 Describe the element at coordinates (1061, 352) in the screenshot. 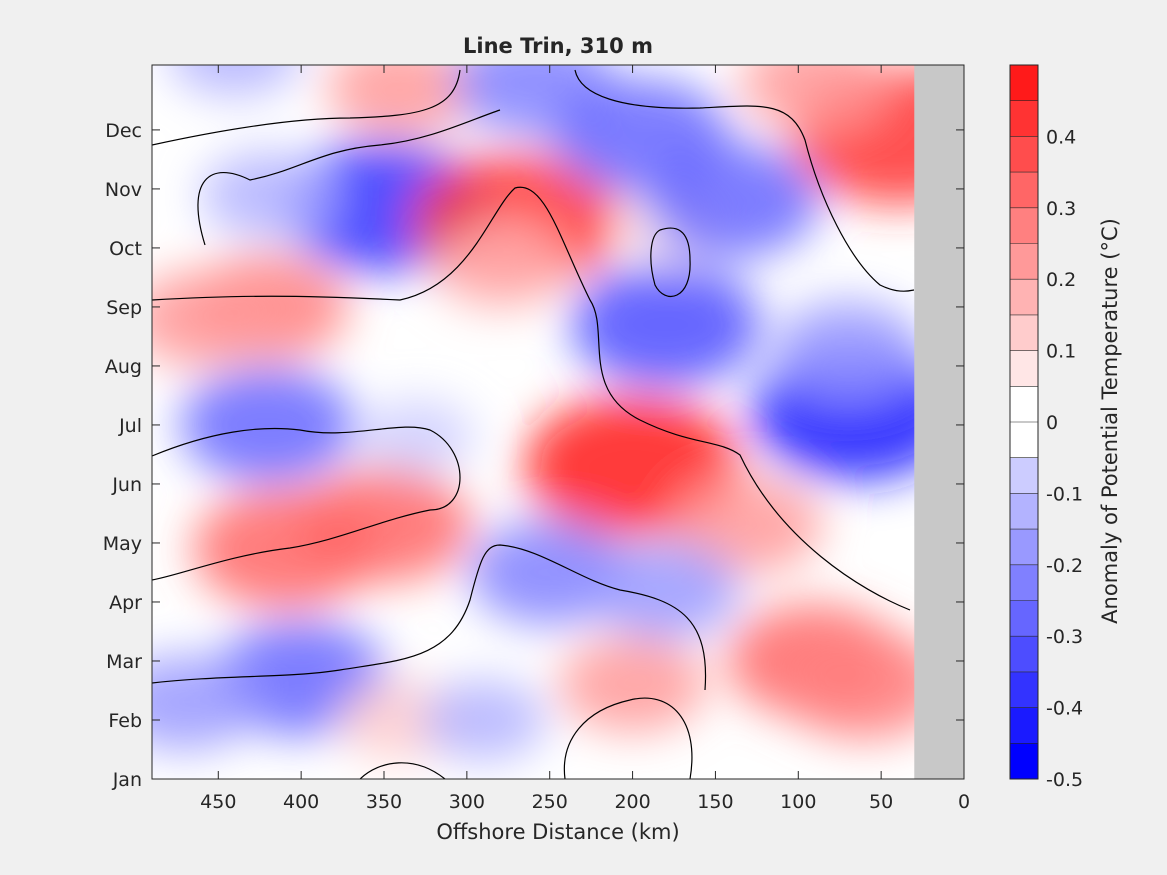

I see `colorbar-tick-label: 0.1` at that location.